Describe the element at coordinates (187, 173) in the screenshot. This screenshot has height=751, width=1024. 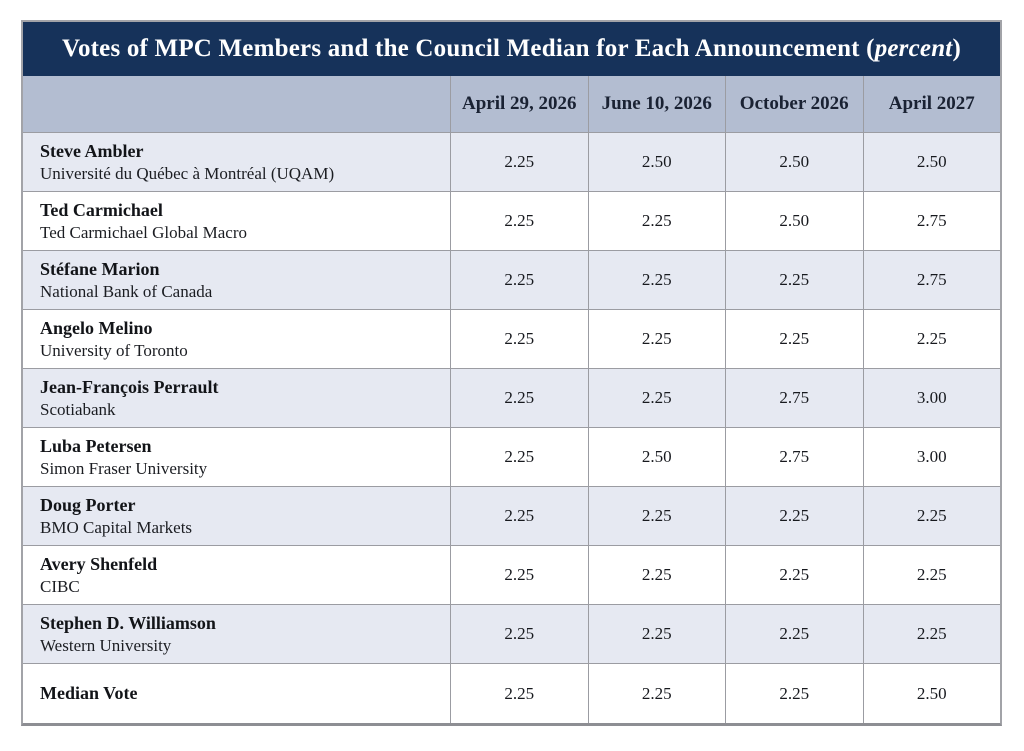
I see `member-affiliation: Université du Québec à Montréal (UQAM)` at that location.